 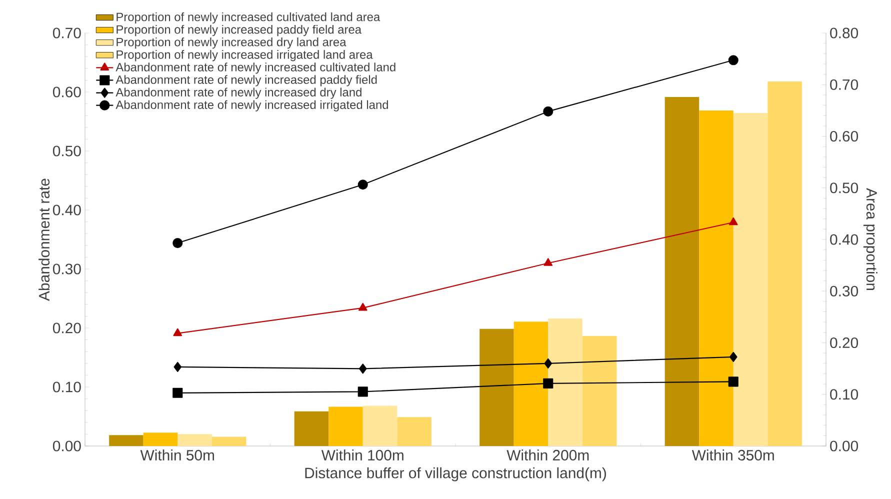 What do you see at coordinates (66, 33) in the screenshot?
I see `y-tick-label: 0.70` at bounding box center [66, 33].